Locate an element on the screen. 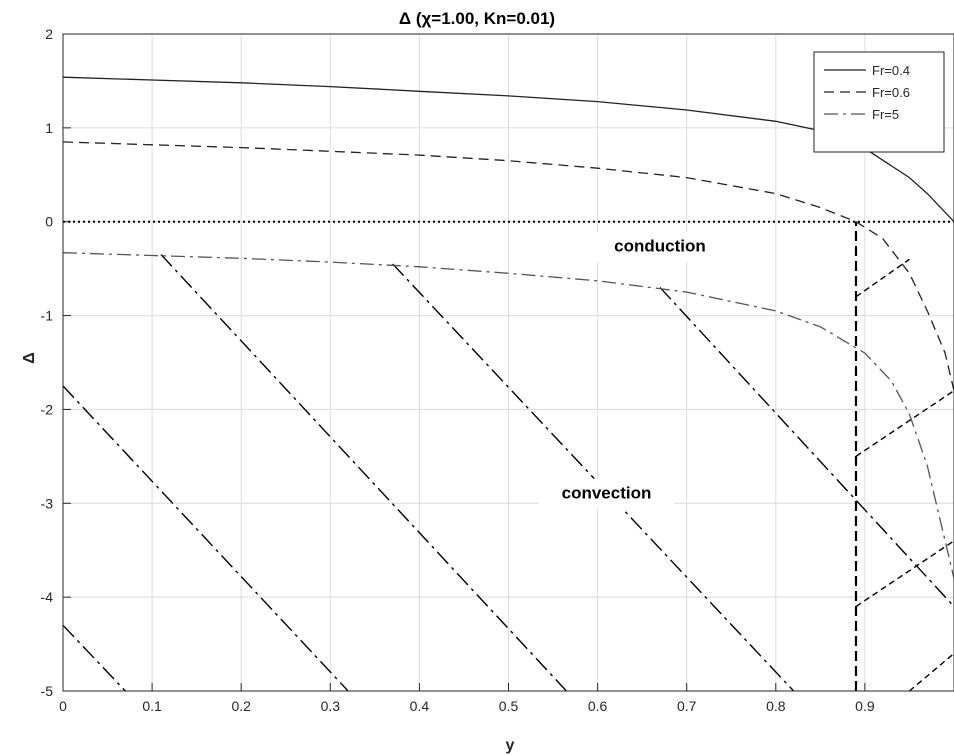 The width and height of the screenshot is (954, 755). x-tick-label: 0.2 is located at coordinates (241, 706).